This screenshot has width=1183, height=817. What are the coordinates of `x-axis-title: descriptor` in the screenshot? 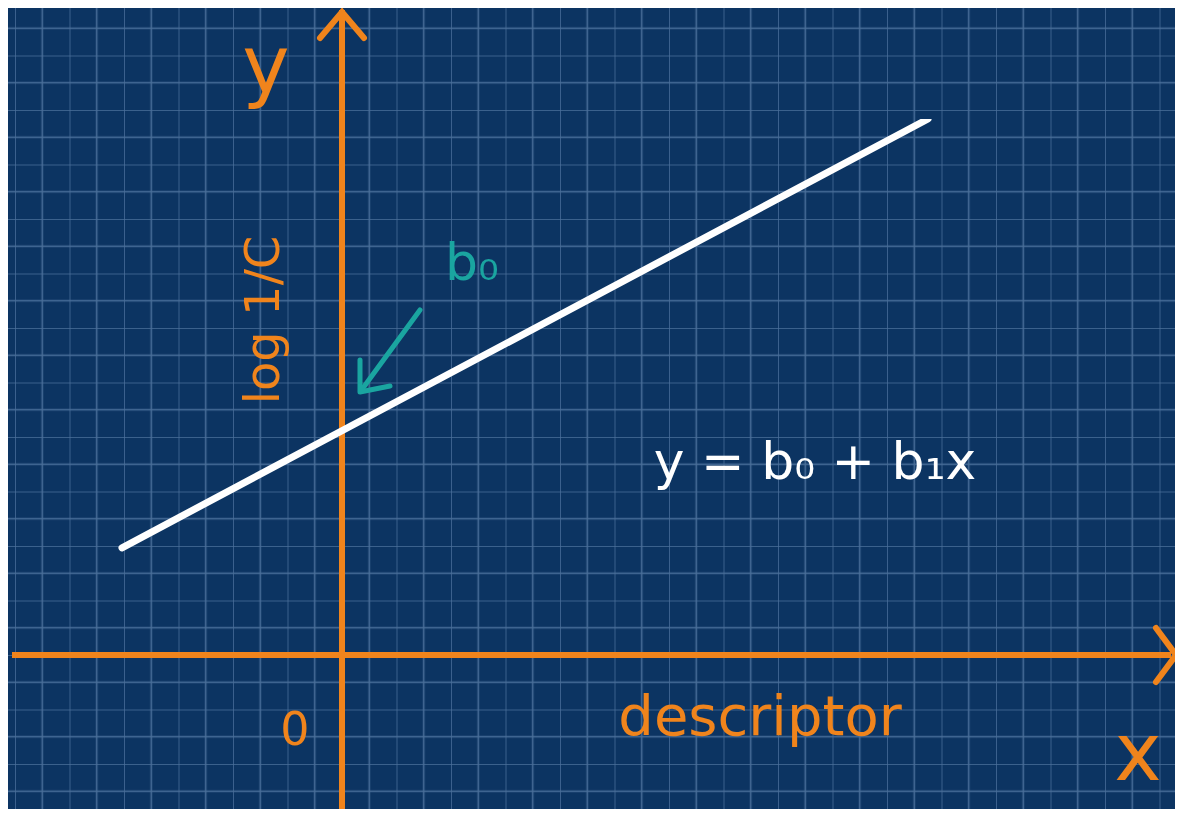 It's located at (760, 716).